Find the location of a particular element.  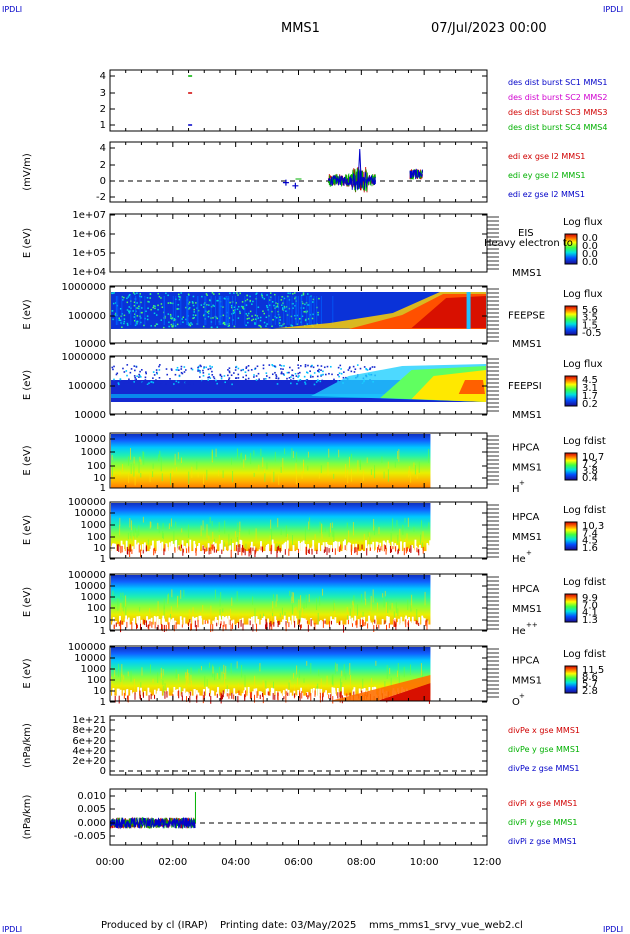

y-tick-label: 1e+04 is located at coordinates (89, 272).